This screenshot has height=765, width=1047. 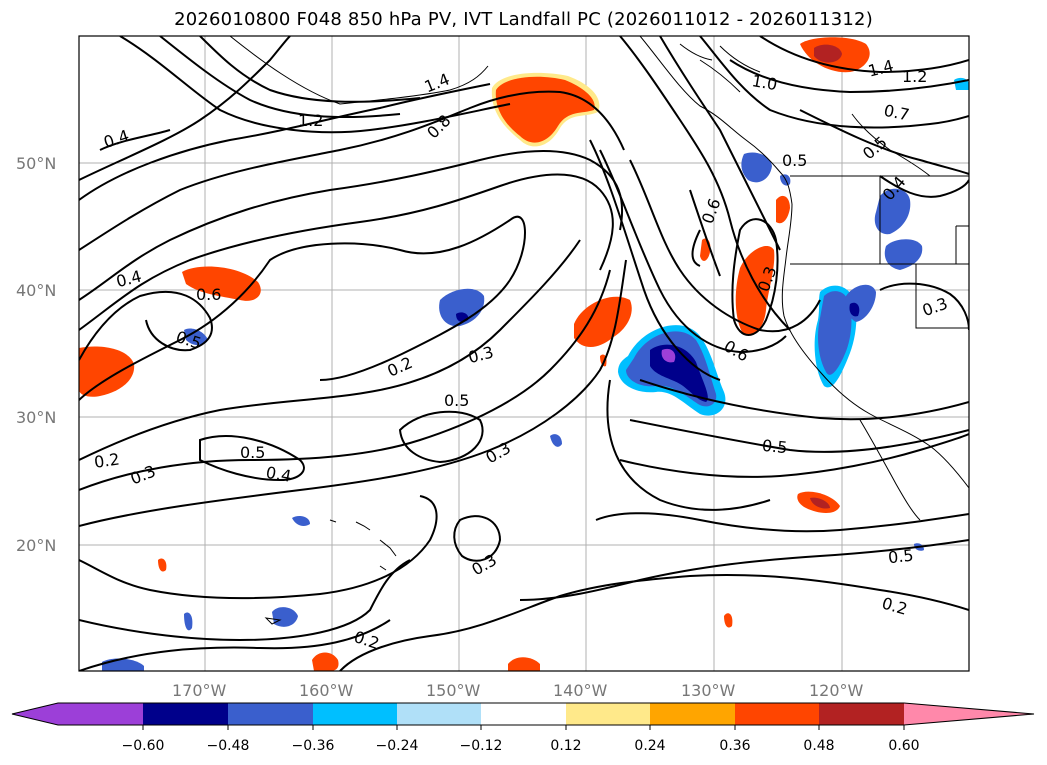 I want to click on colorbar-tick: −0.36, so click(x=313, y=746).